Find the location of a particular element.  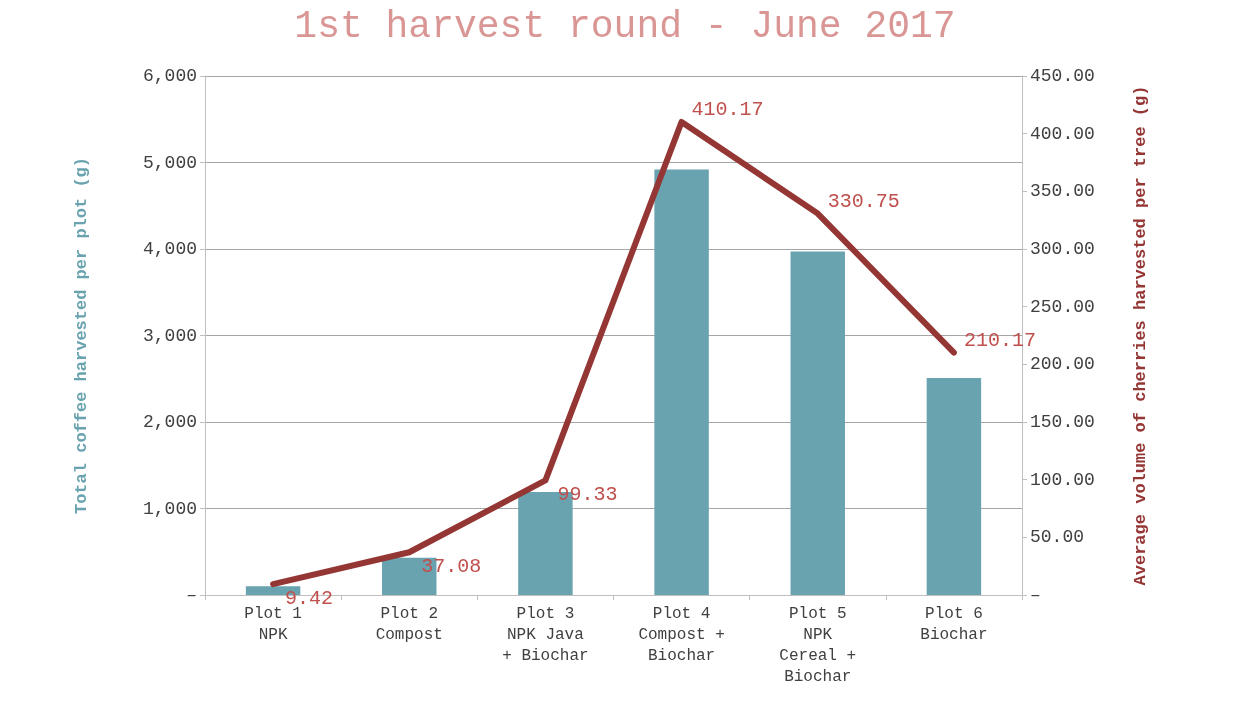

y-tick-label: 5,000 is located at coordinates (169, 162).